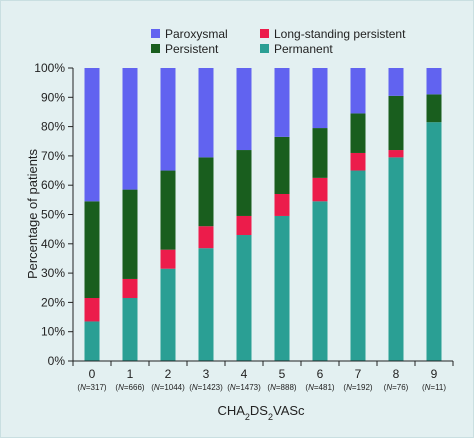 The image size is (474, 439). What do you see at coordinates (53, 215) in the screenshot?
I see `y-tick-label: 50%` at bounding box center [53, 215].